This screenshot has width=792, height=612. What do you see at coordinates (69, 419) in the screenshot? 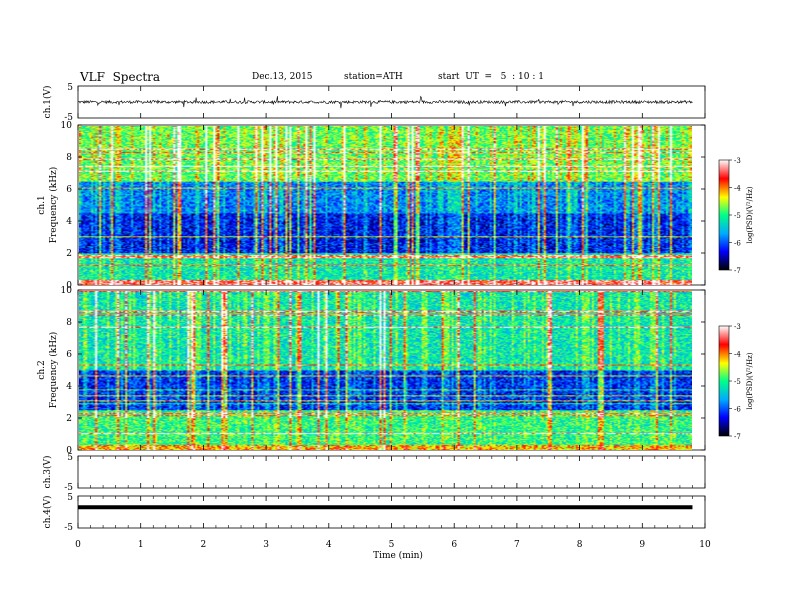
I see `ch2-freq-ytick-label: 2` at bounding box center [69, 419].